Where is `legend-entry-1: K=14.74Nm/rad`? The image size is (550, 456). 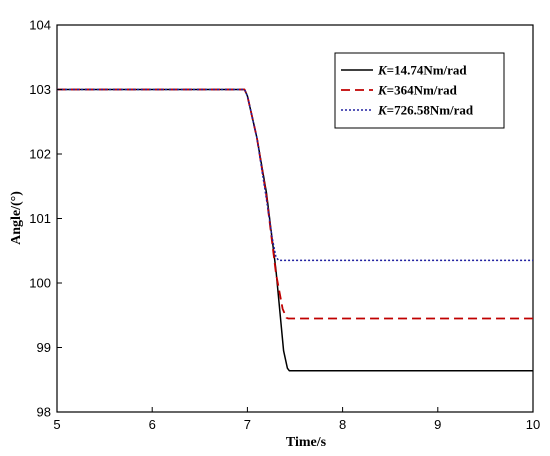 legend-entry-1: K=14.74Nm/rad is located at coordinates (422, 70).